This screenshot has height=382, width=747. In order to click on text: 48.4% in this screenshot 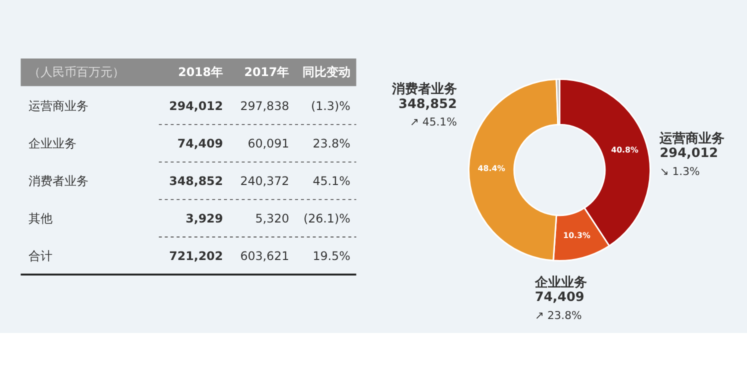, I will do `click(492, 168)`.